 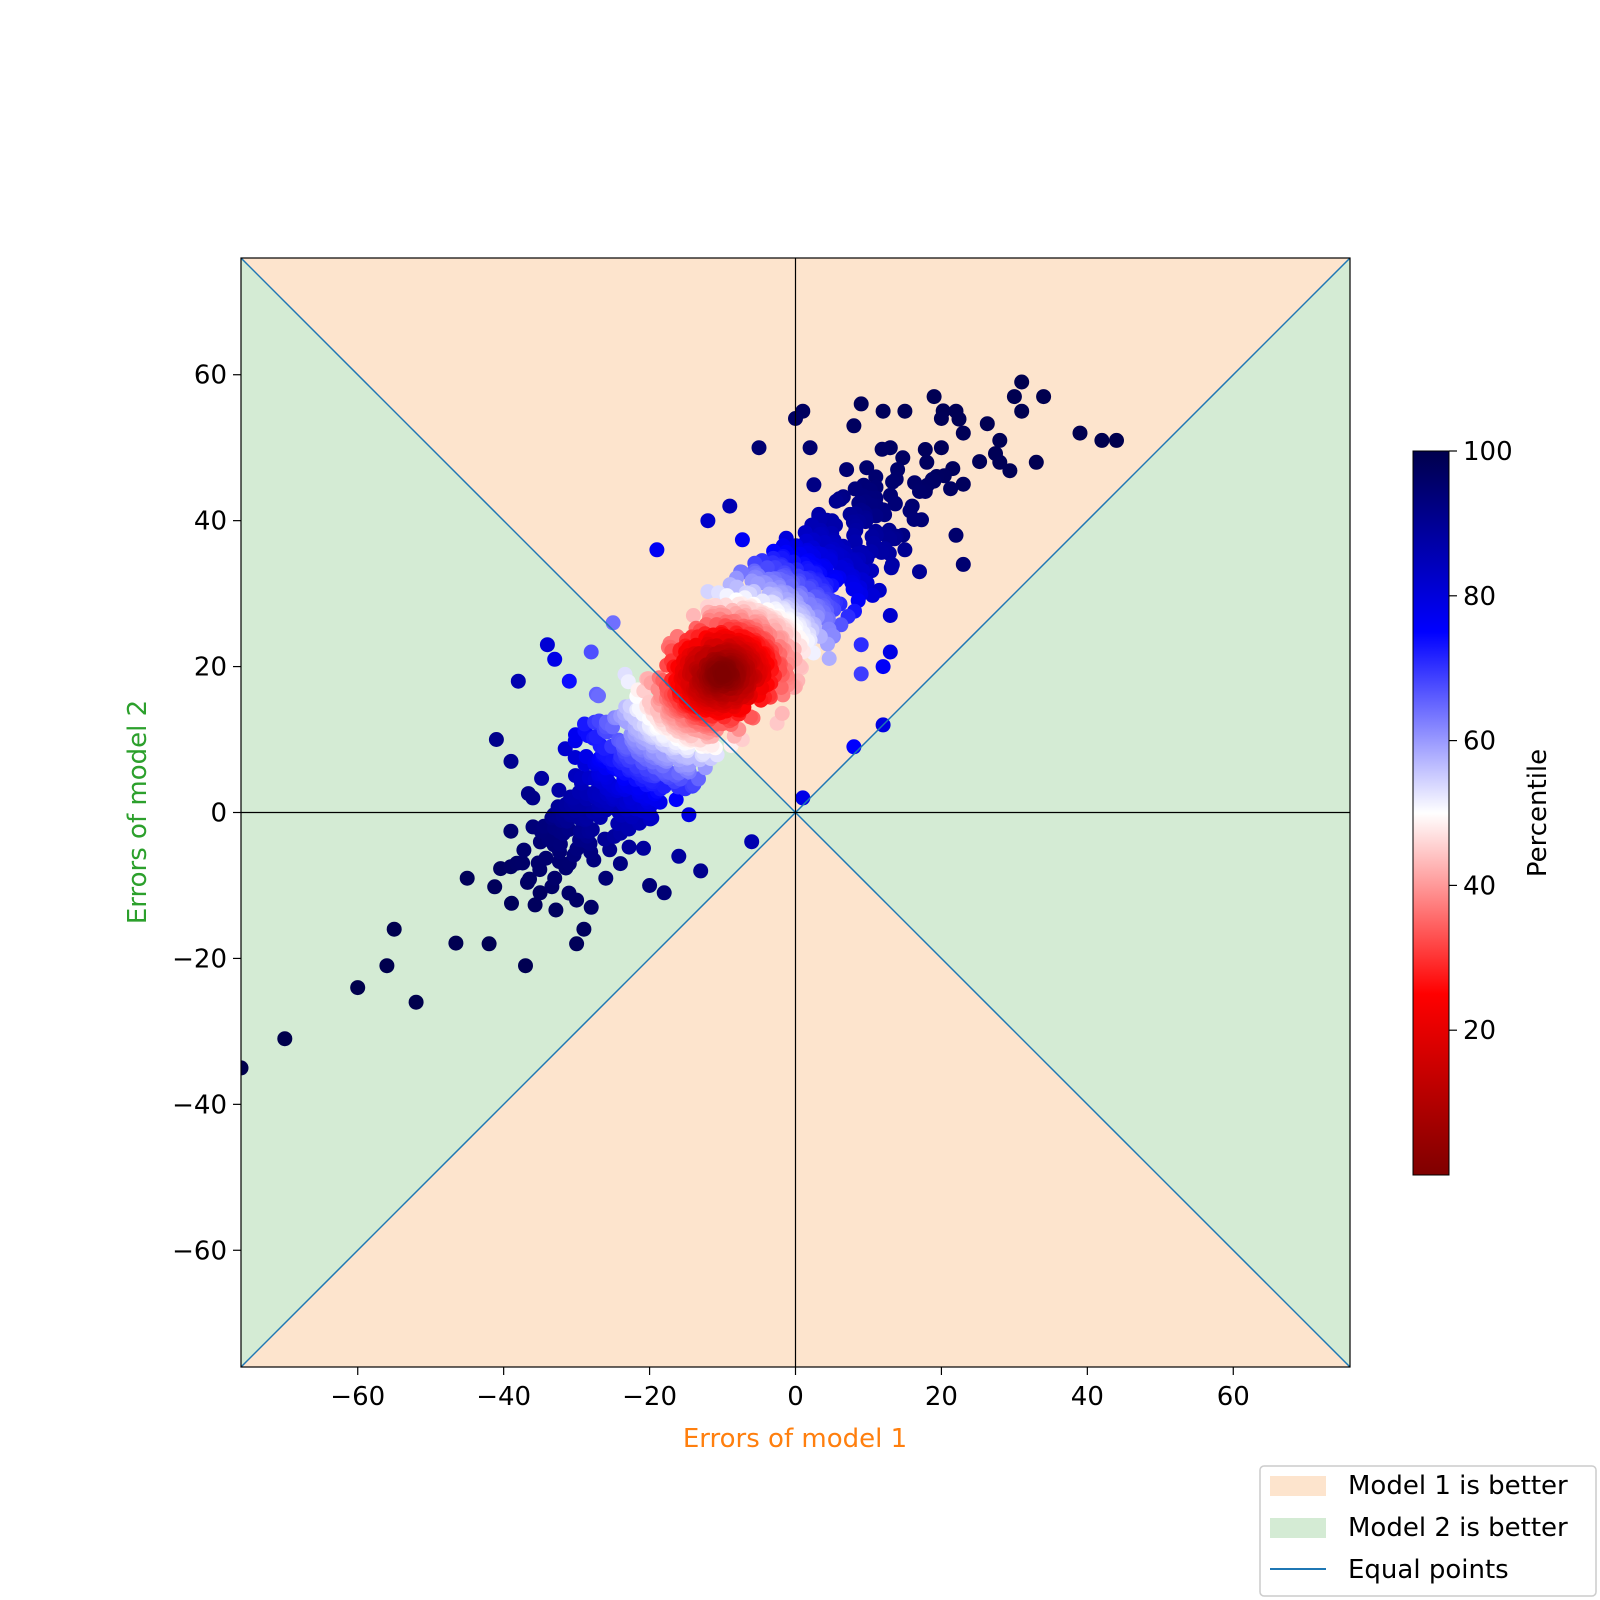 What do you see at coordinates (1479, 1031) in the screenshot?
I see `colorbar-tick-label: 20` at bounding box center [1479, 1031].